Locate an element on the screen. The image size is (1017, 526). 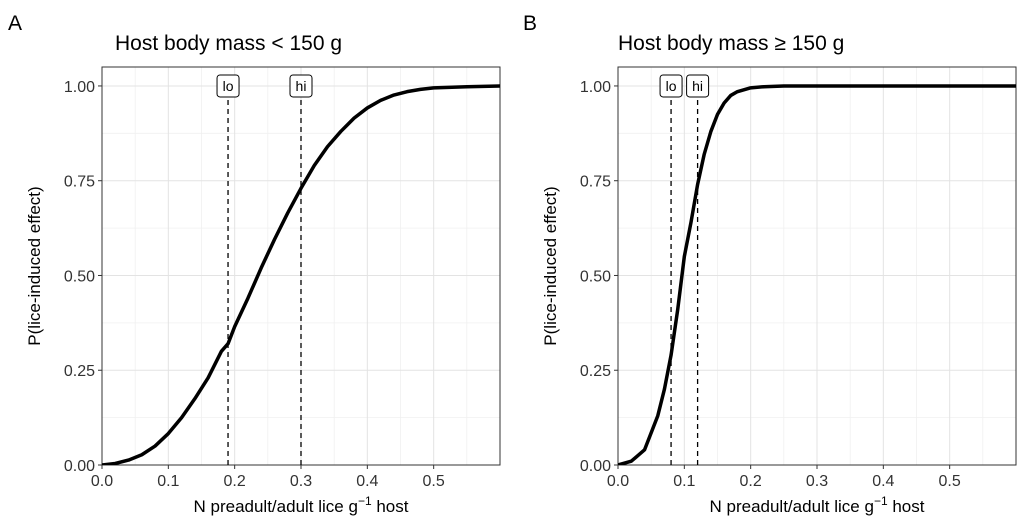
panel-letter: B is located at coordinates (530, 23).